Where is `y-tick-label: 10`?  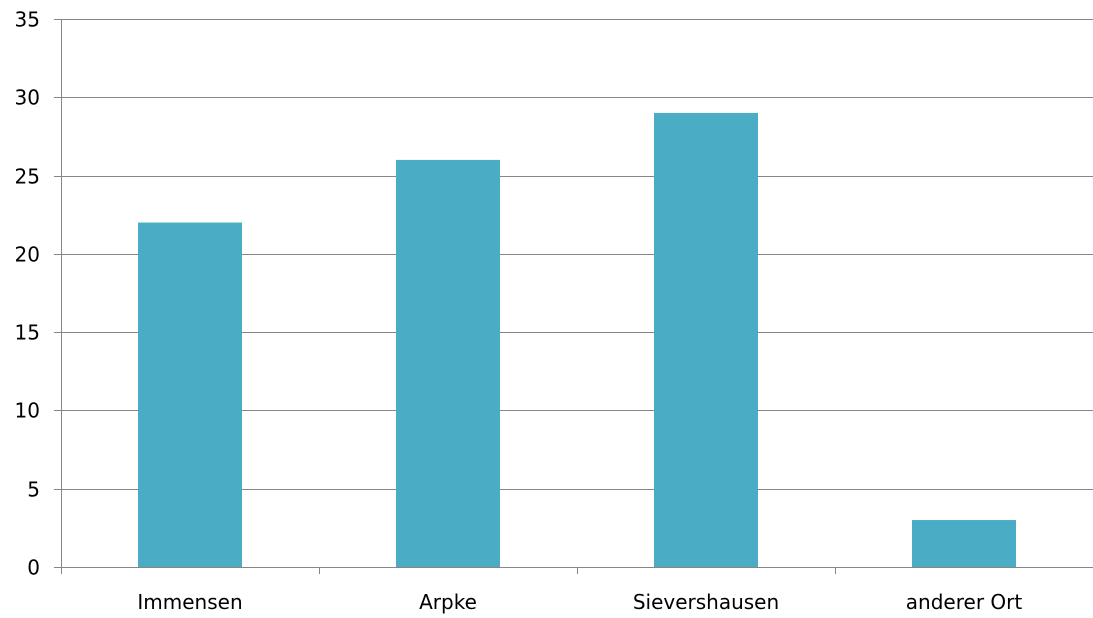 y-tick-label: 10 is located at coordinates (27, 411).